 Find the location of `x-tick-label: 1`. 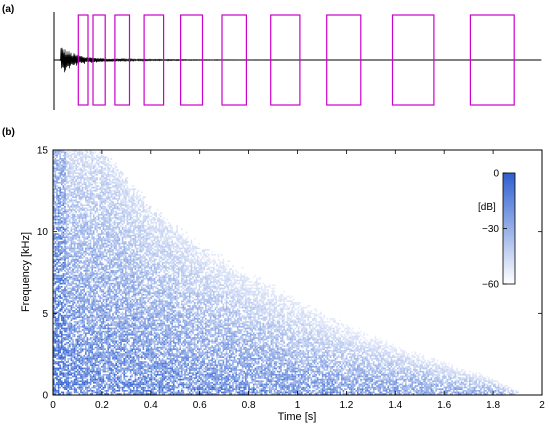

x-tick-label: 1 is located at coordinates (298, 405).